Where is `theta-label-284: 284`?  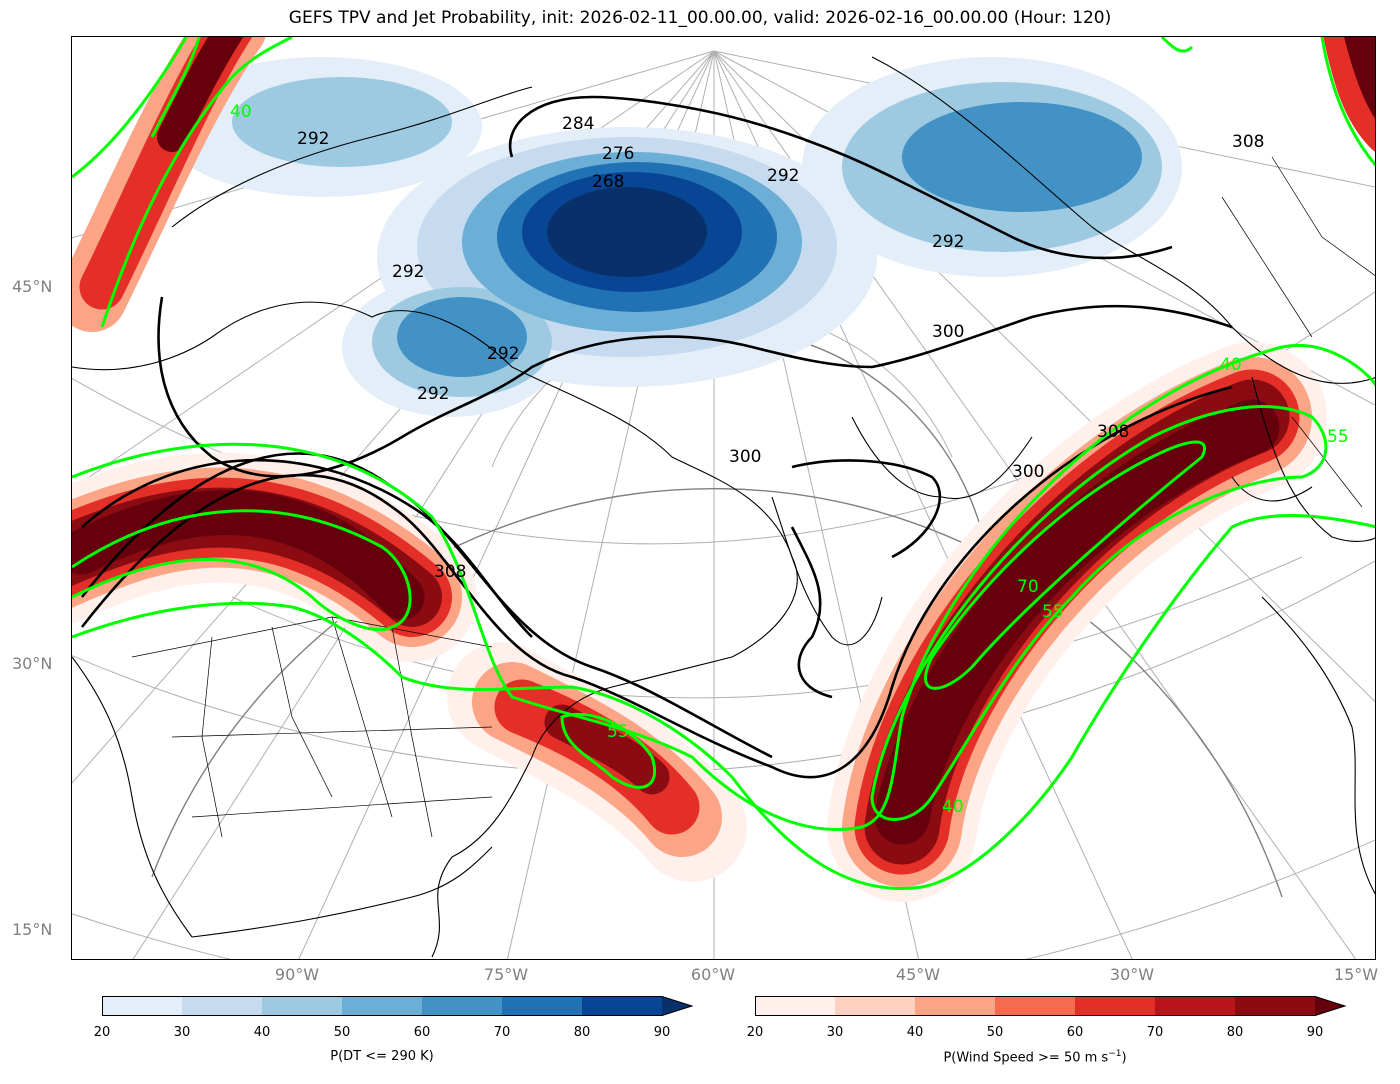 theta-label-284: 284 is located at coordinates (578, 124).